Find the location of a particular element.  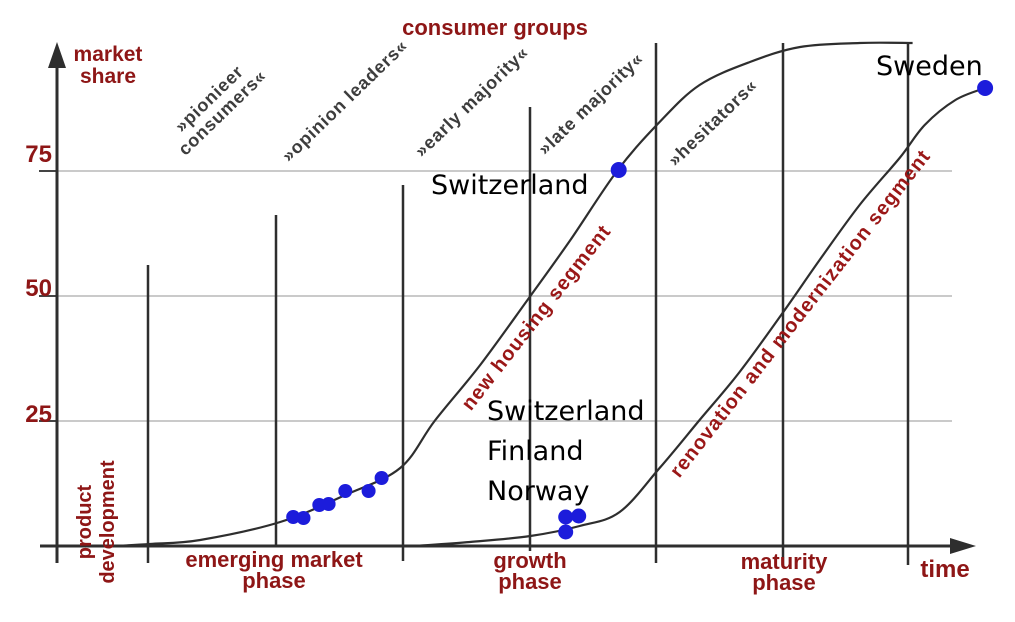

phase-line: emerging market is located at coordinates (274, 559).